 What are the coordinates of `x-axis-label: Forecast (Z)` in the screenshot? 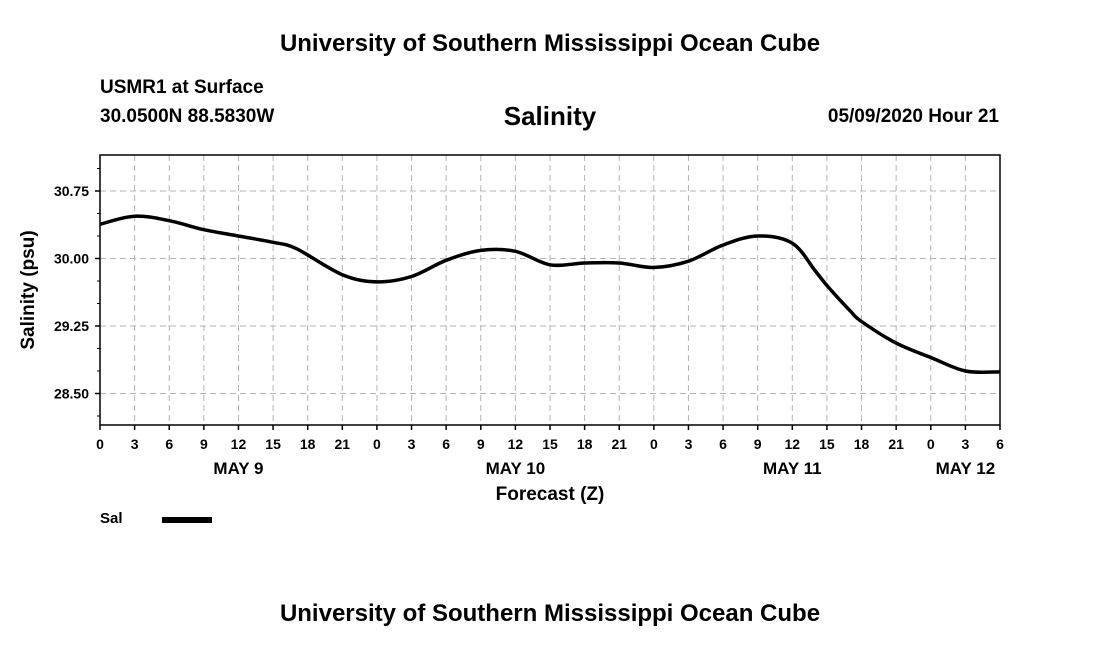 It's located at (550, 494).